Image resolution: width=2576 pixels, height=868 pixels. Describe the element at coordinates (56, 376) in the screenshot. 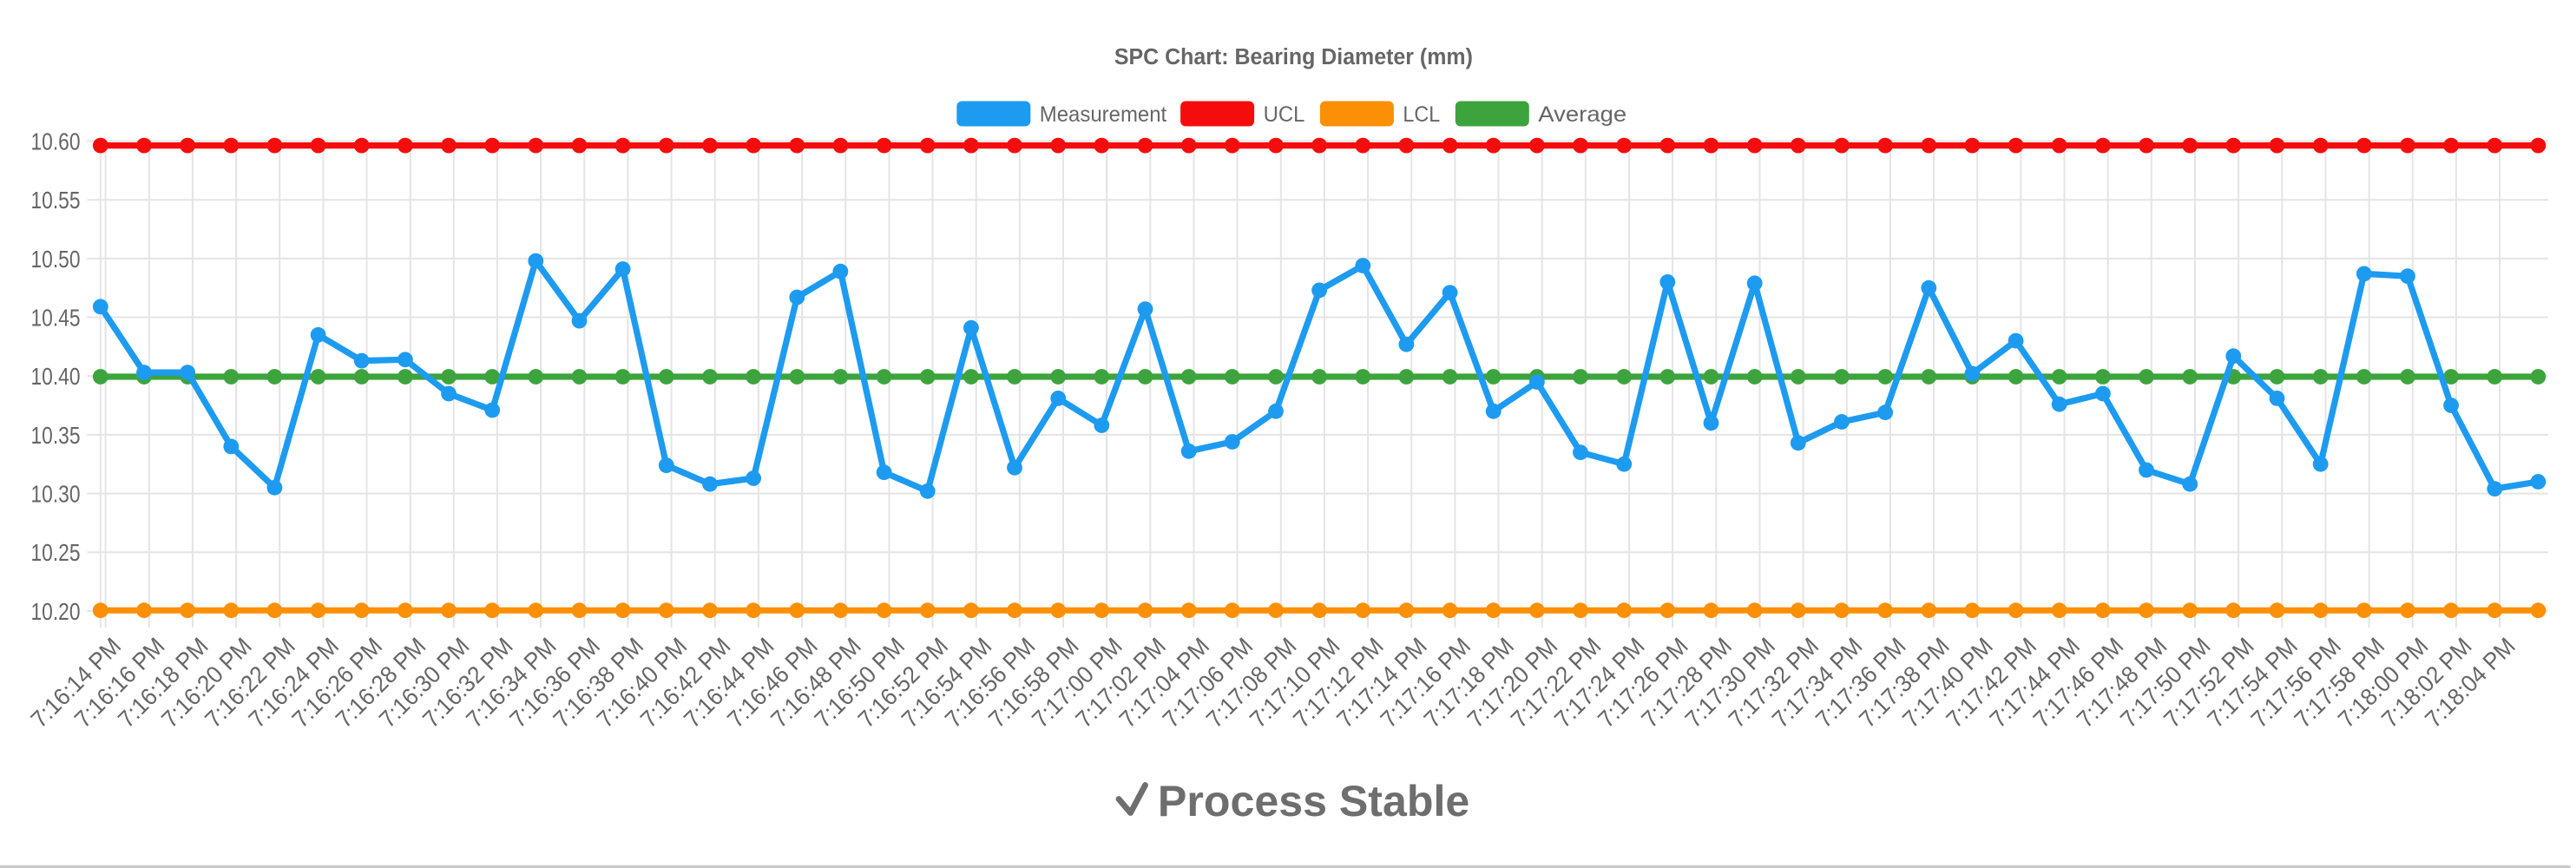

I see `svg-text: 10.40` at that location.